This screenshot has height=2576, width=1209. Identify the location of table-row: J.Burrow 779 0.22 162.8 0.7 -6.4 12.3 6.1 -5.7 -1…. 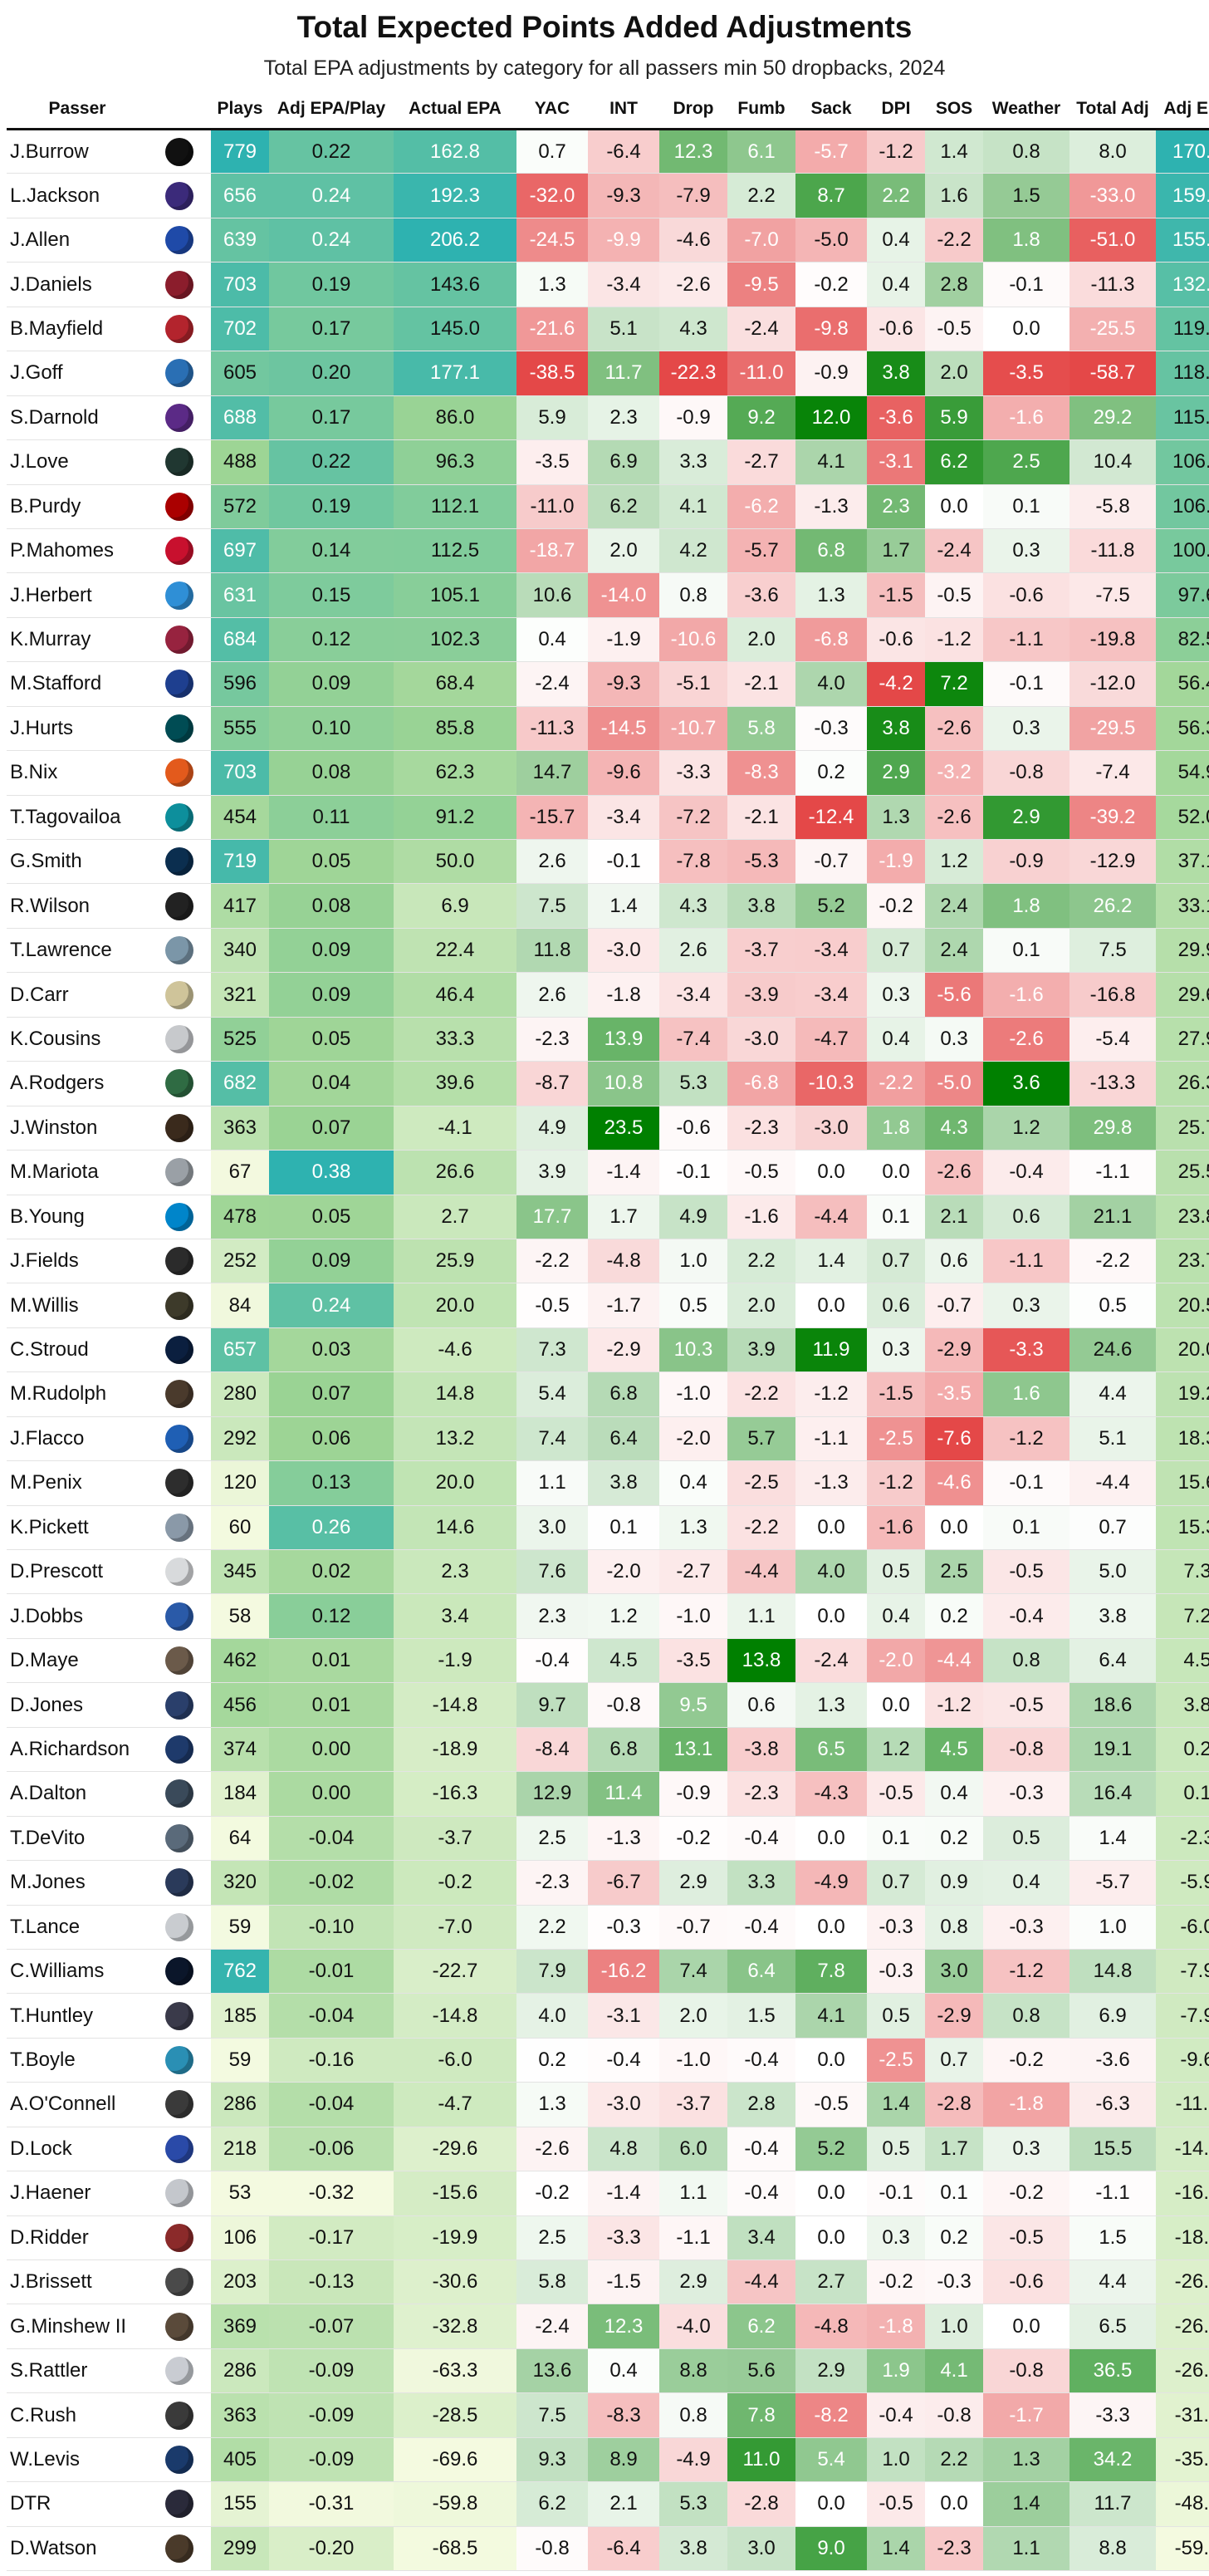
(608, 151).